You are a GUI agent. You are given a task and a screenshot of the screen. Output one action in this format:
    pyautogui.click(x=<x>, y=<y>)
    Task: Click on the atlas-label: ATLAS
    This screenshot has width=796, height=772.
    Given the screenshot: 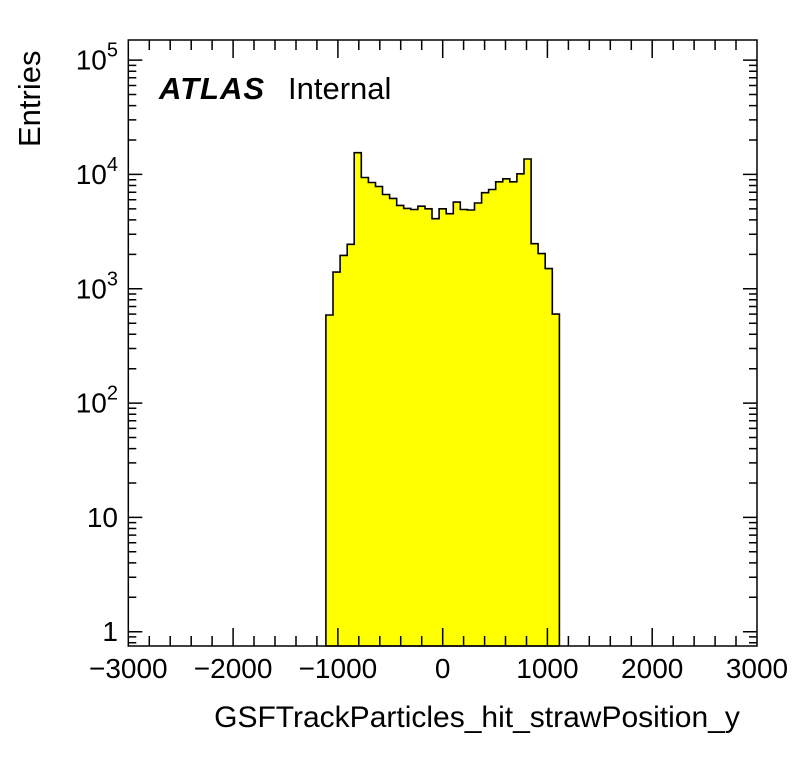 What is the action you would take?
    pyautogui.click(x=211, y=88)
    